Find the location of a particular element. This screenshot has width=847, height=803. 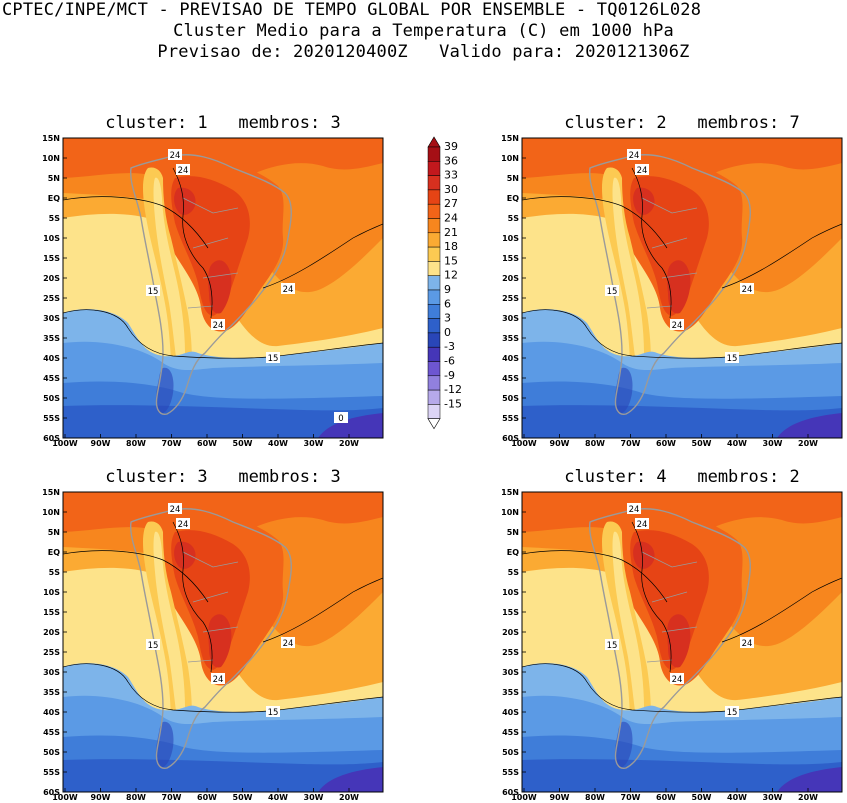

panel-1-title: cluster: 1 membros: 3 is located at coordinates (223, 123).